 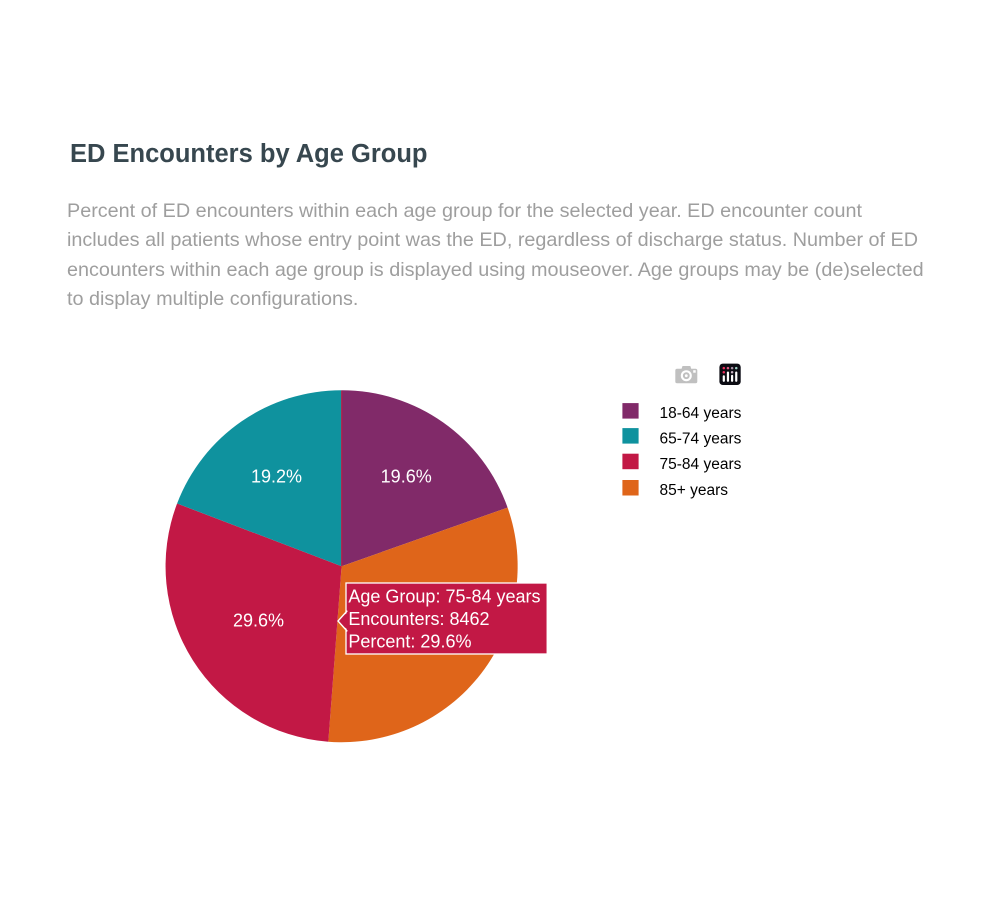 I want to click on svg-text: 75-84 years, so click(x=701, y=464).